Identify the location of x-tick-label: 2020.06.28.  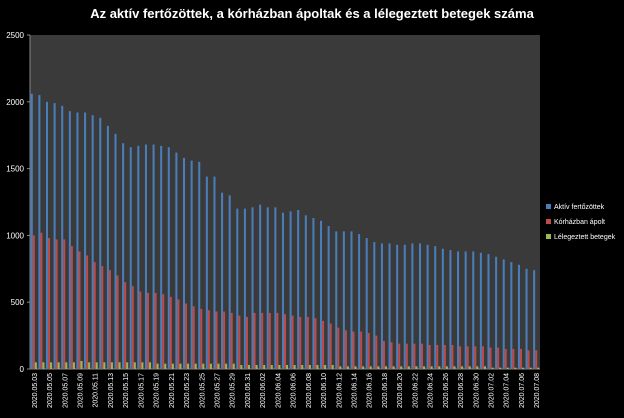
(461, 390).